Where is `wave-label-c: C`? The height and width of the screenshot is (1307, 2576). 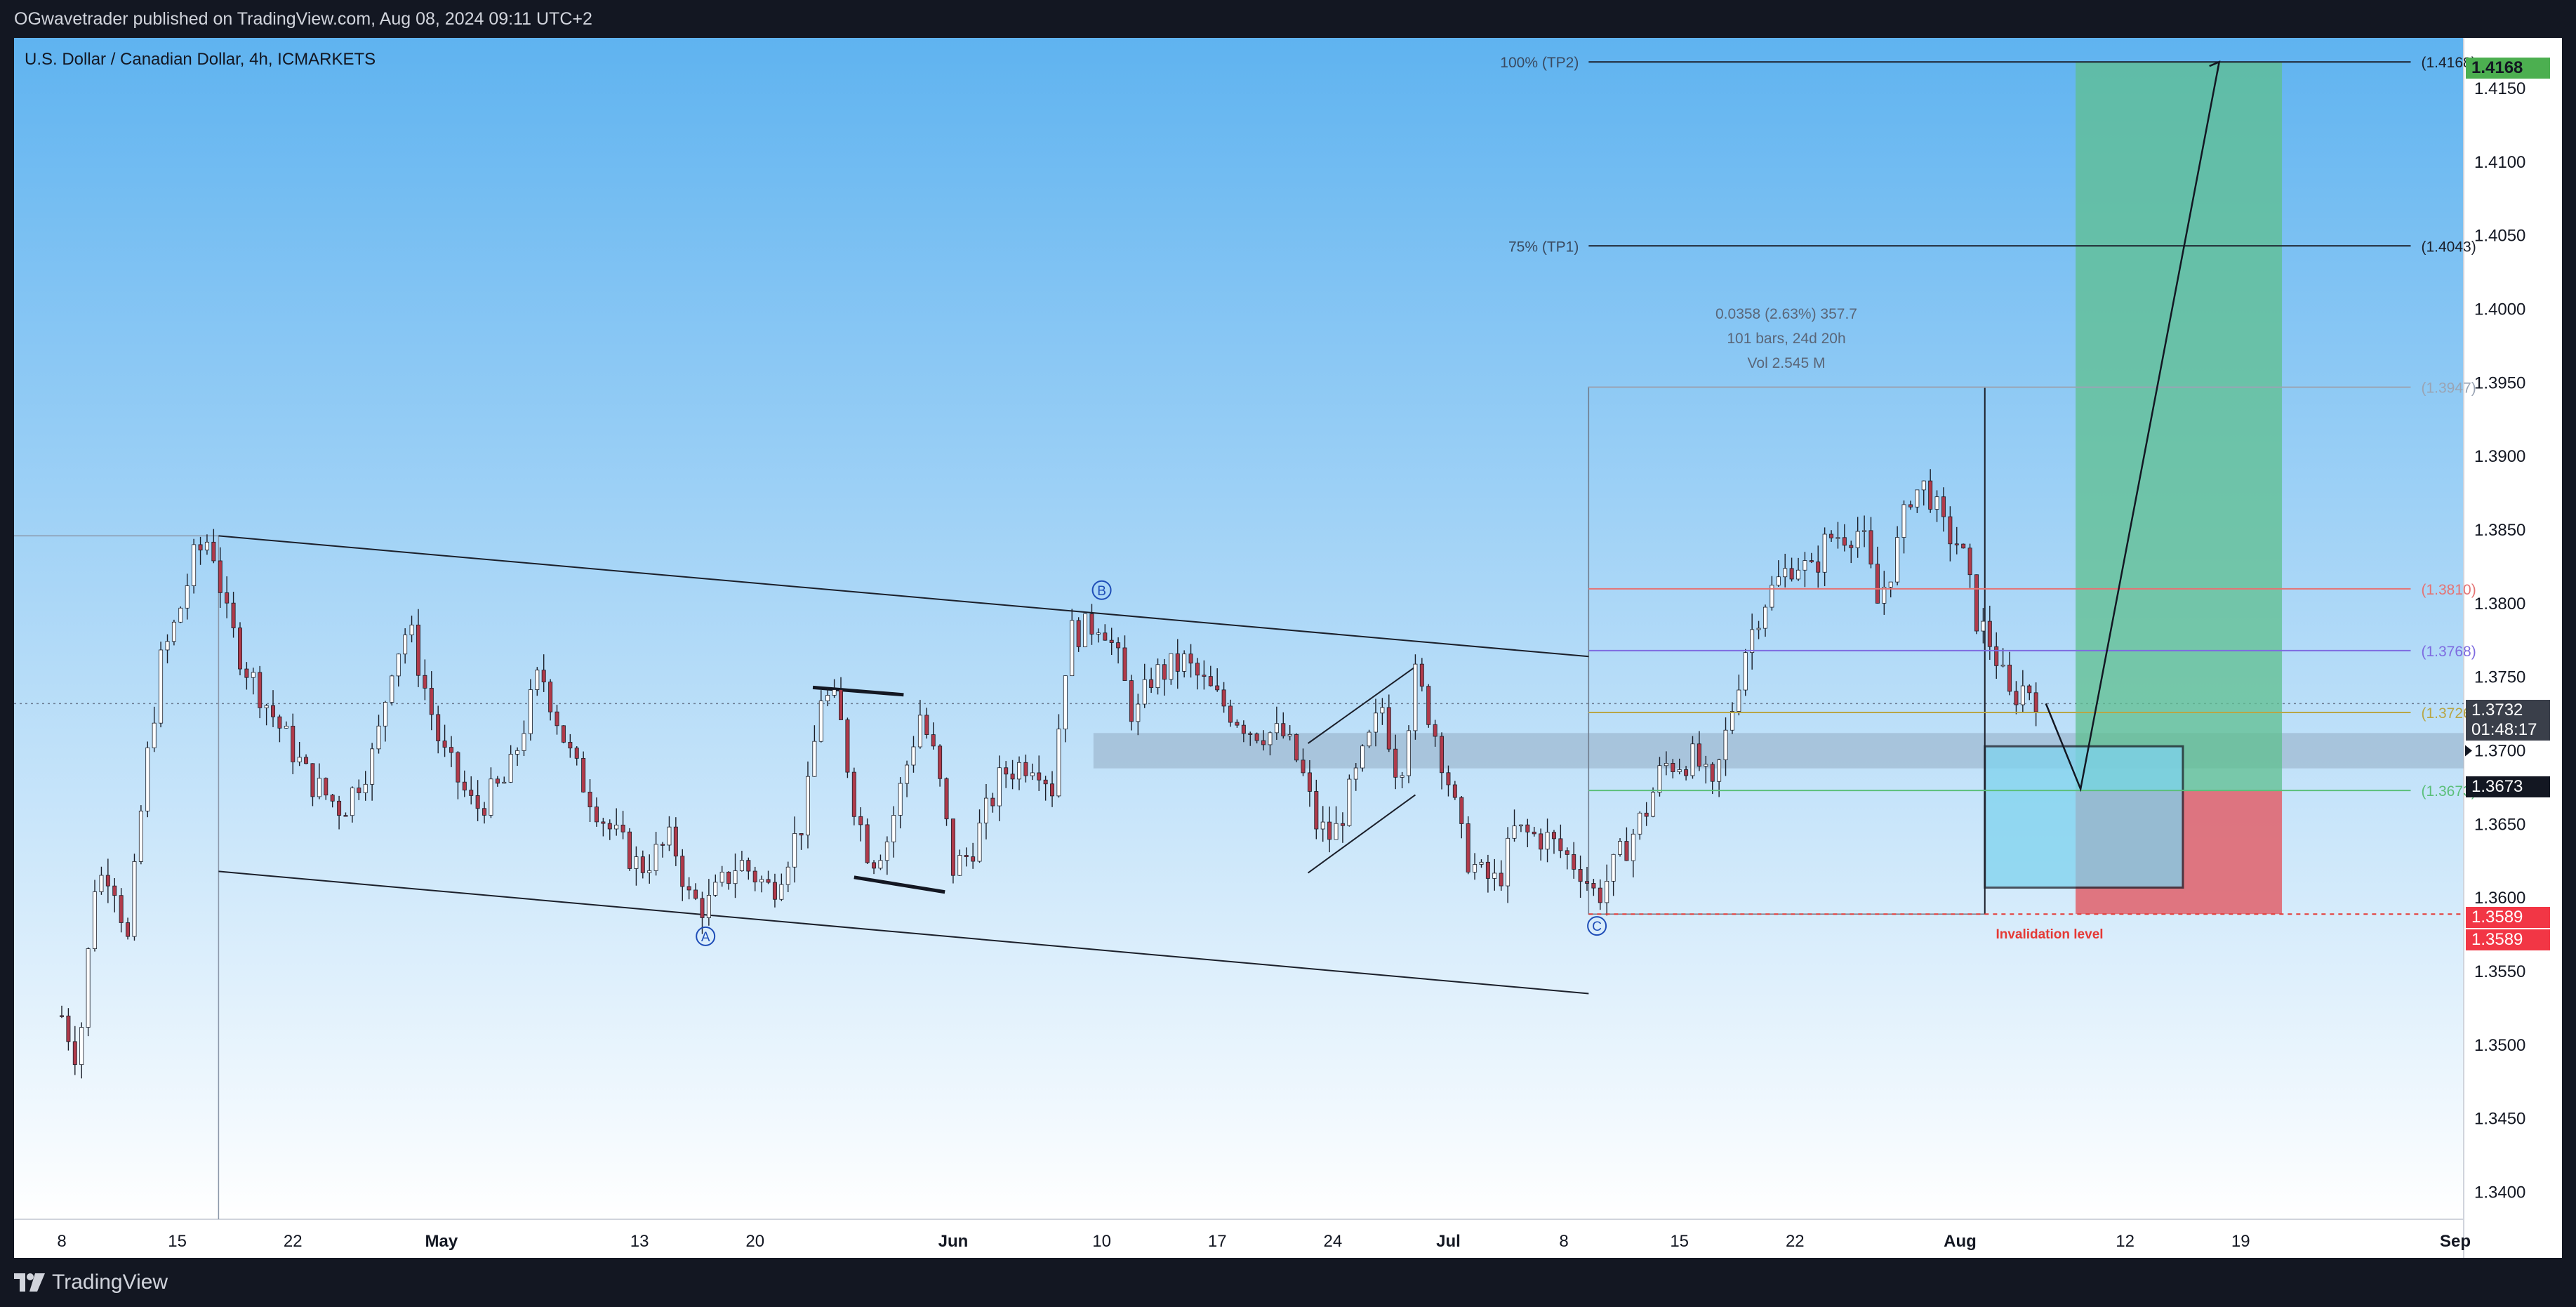 wave-label-c: C is located at coordinates (1597, 927).